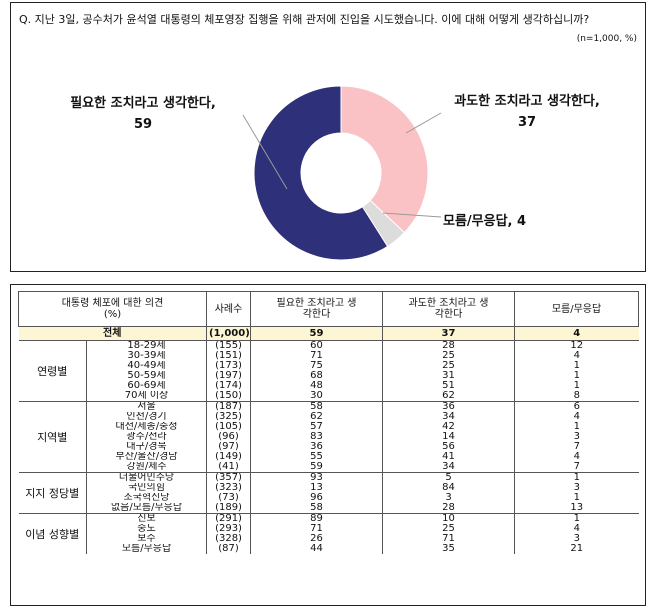  What do you see at coordinates (412, 215) in the screenshot?
I see `leader-line-dk` at bounding box center [412, 215].